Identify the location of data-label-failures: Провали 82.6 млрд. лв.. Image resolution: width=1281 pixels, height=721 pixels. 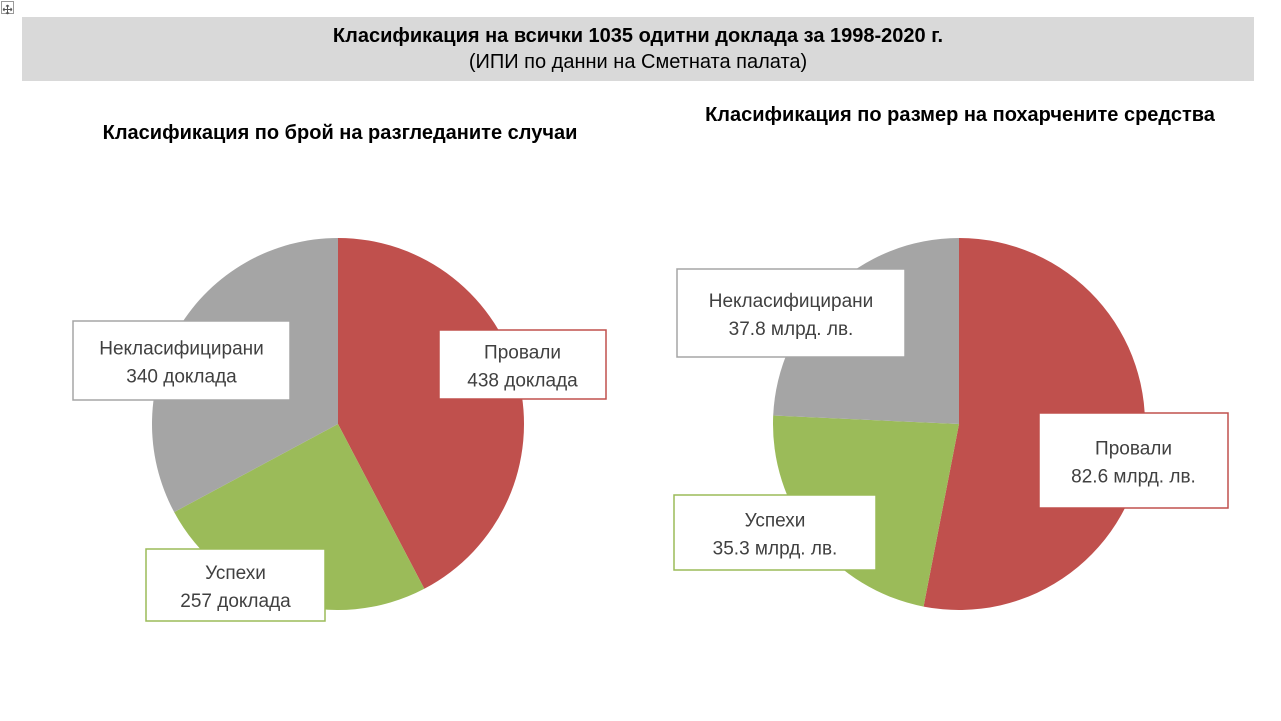
(1133, 460).